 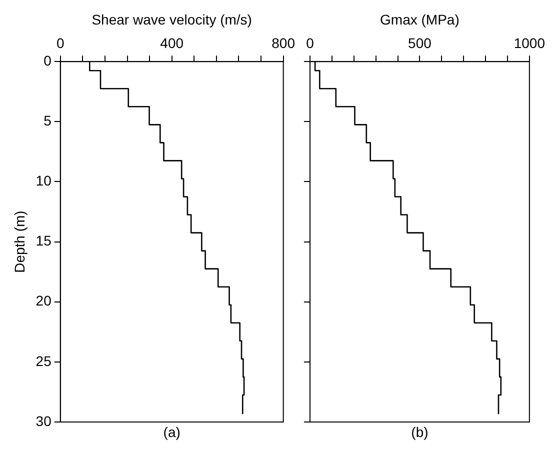 I want to click on x-tick-label: 500, so click(x=420, y=43).